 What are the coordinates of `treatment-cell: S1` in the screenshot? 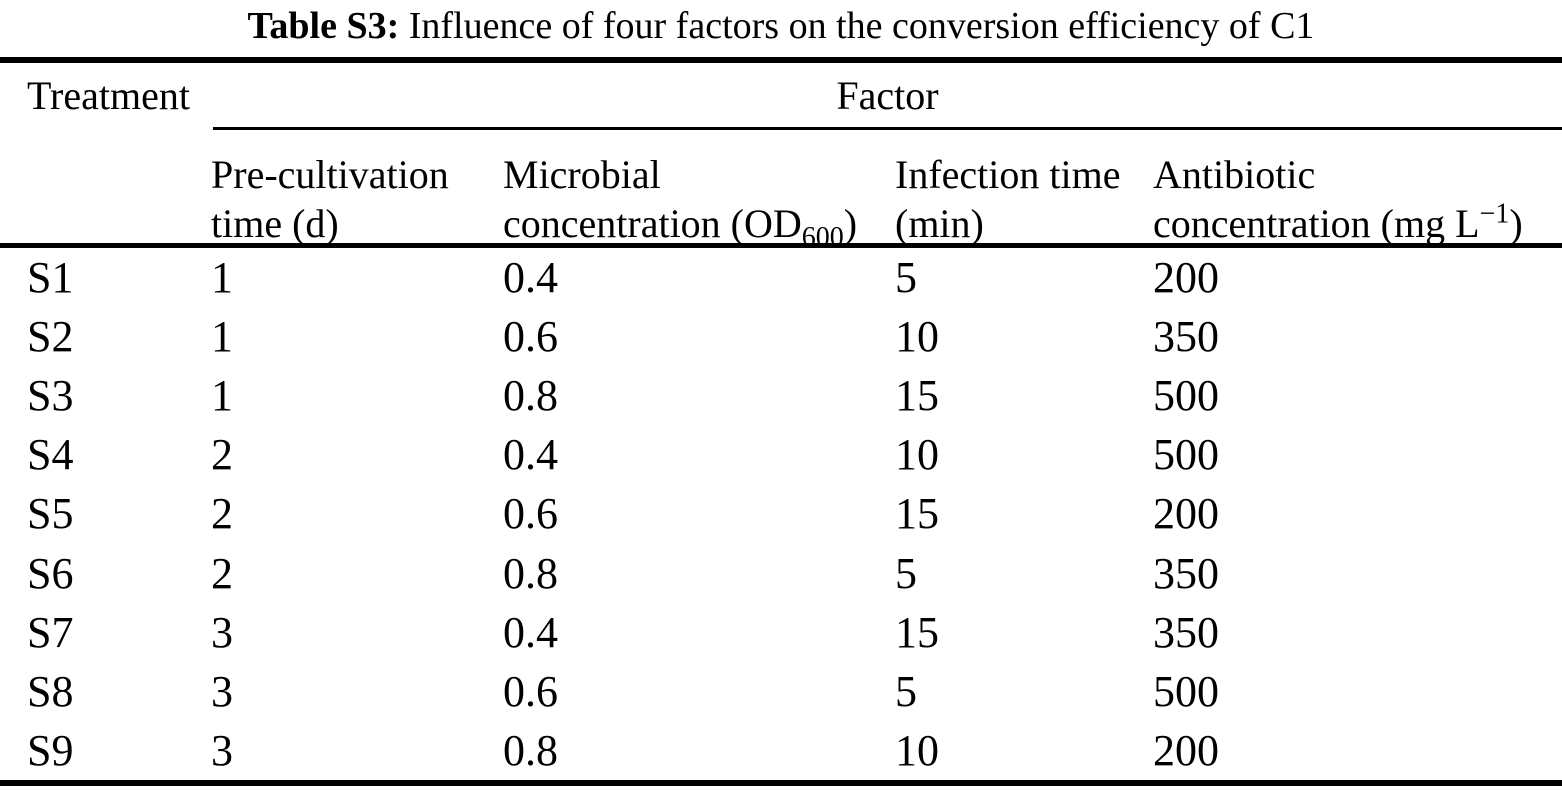 It's located at (50, 277).